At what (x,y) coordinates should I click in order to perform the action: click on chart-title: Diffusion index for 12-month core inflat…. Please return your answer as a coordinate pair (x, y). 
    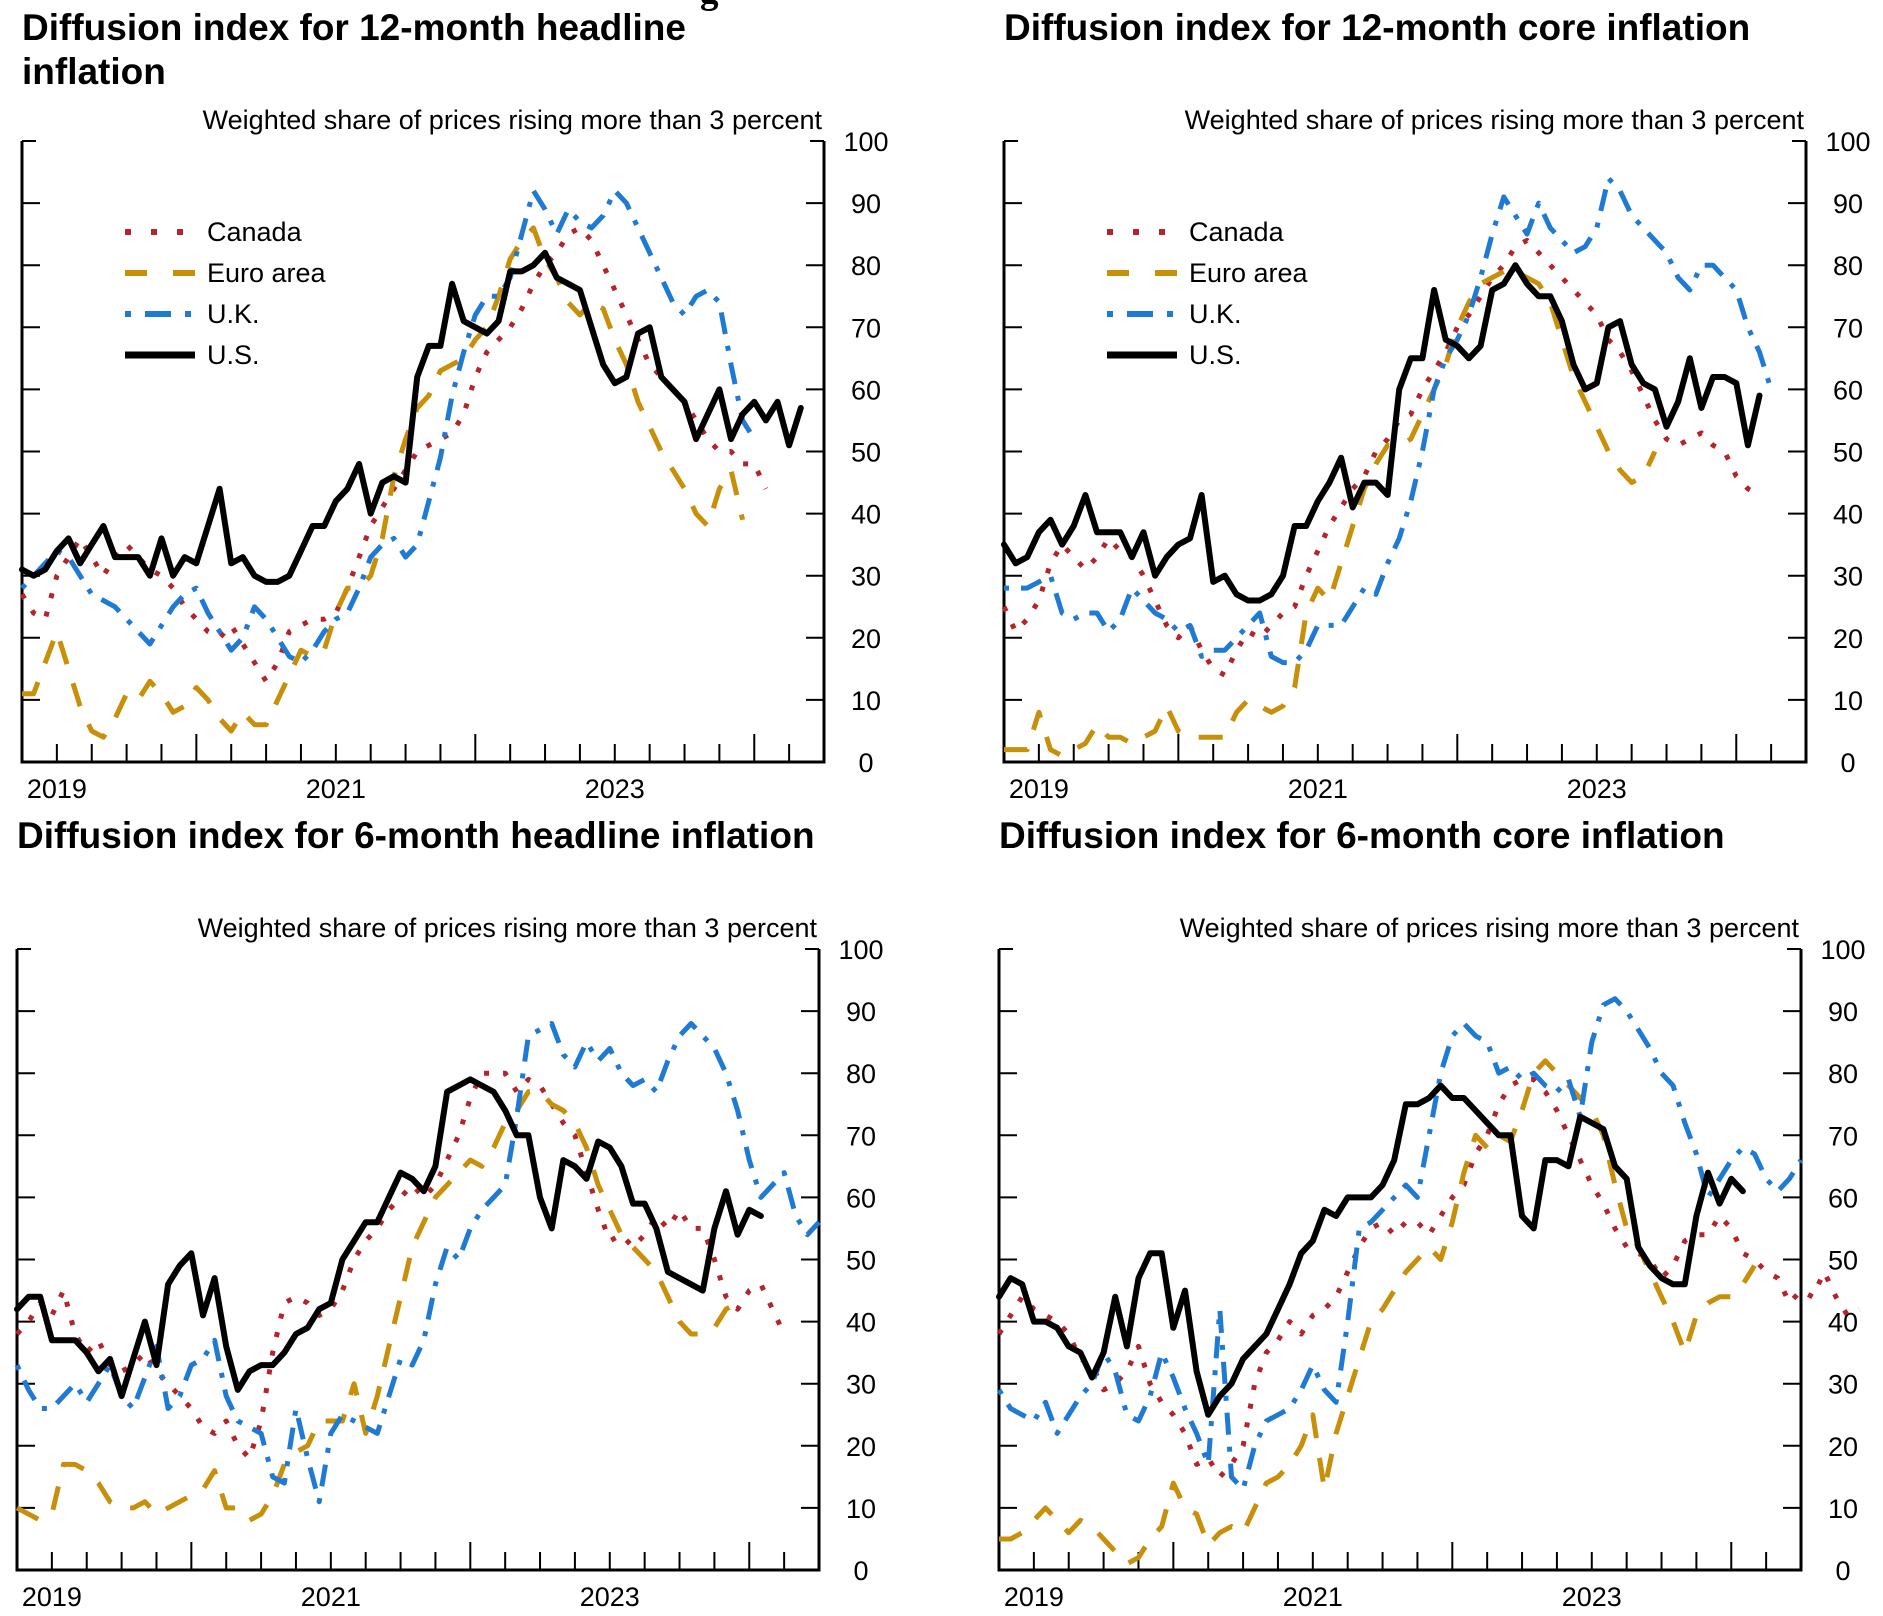
    Looking at the image, I should click on (1377, 27).